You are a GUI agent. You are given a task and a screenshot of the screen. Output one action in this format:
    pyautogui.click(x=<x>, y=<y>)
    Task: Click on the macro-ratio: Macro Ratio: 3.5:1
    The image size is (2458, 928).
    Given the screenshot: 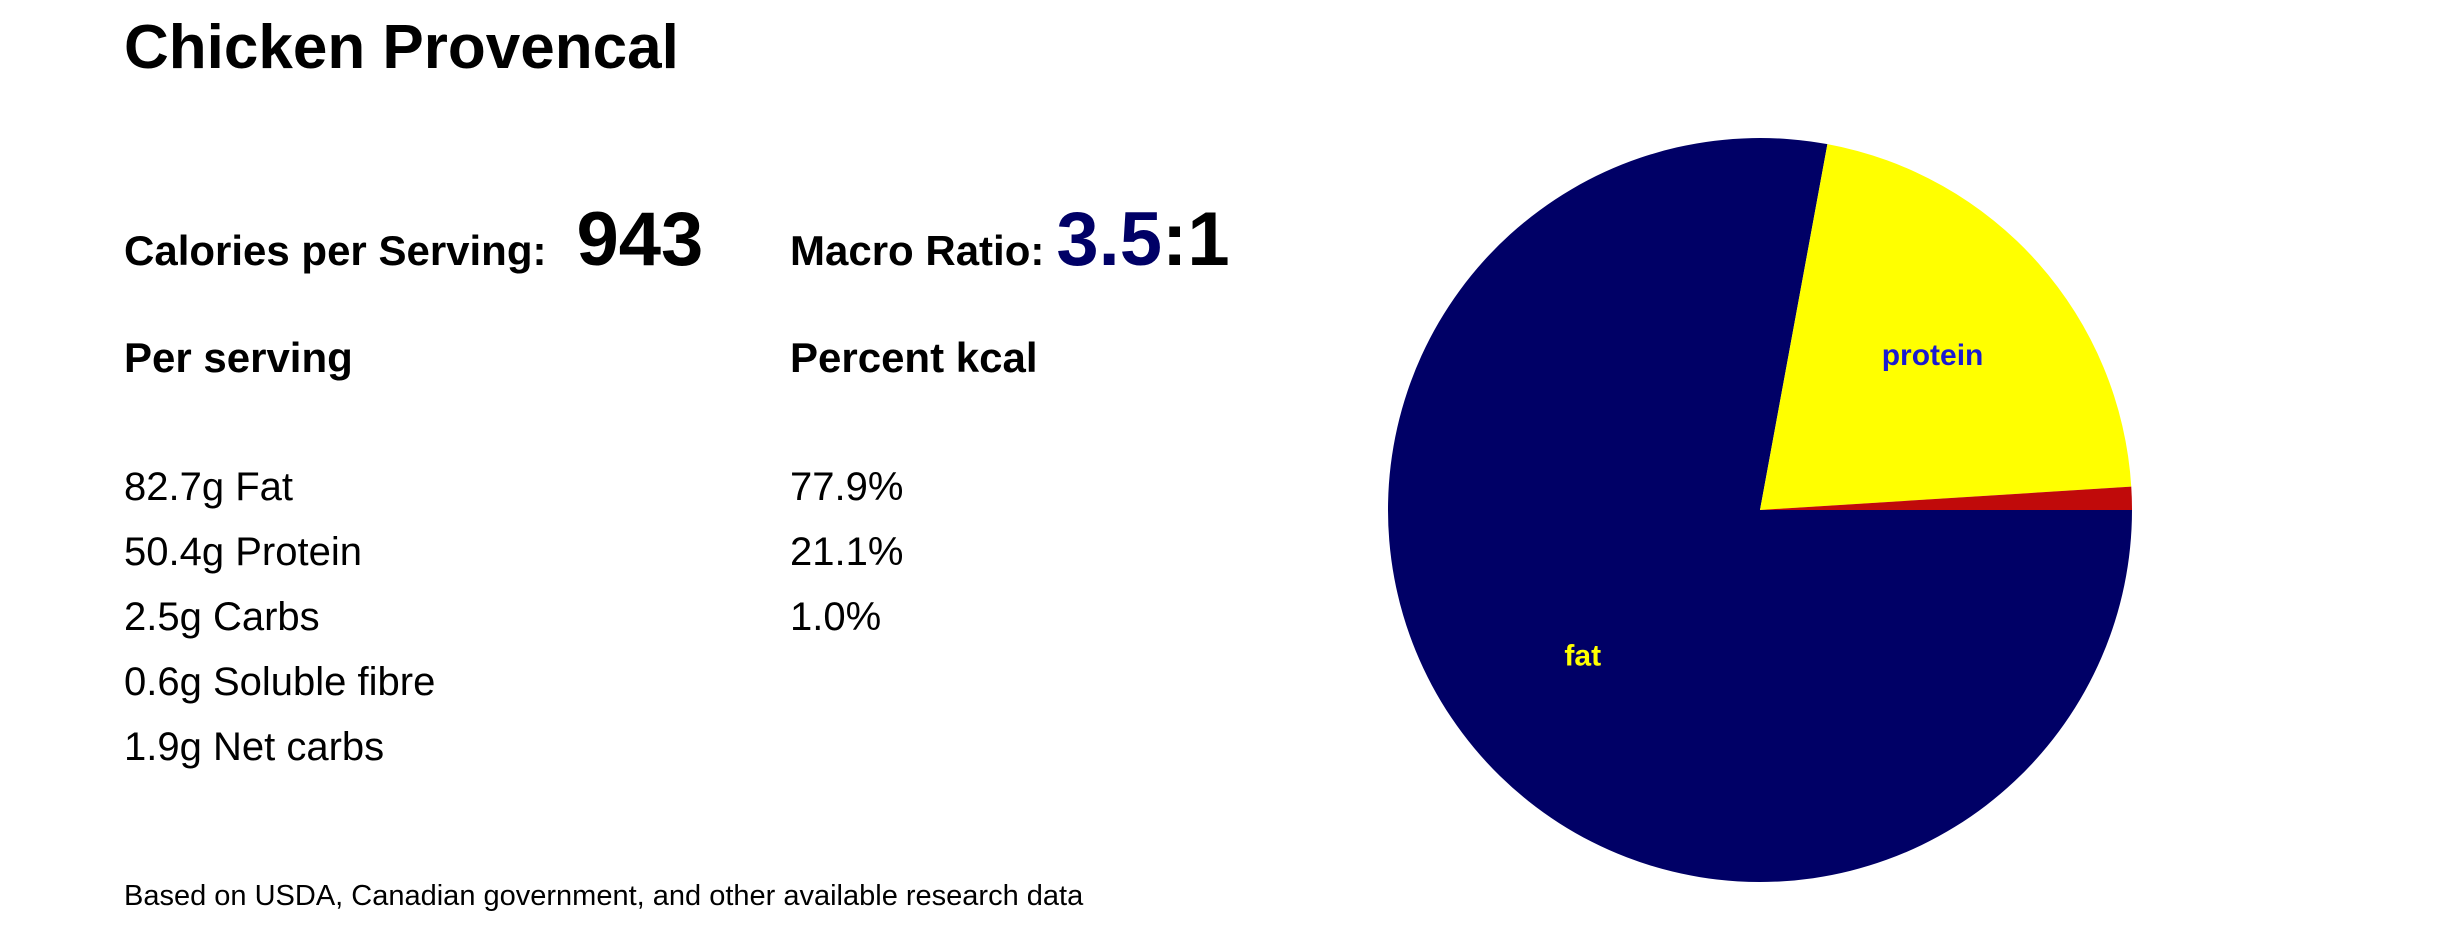 What is the action you would take?
    pyautogui.click(x=1010, y=241)
    